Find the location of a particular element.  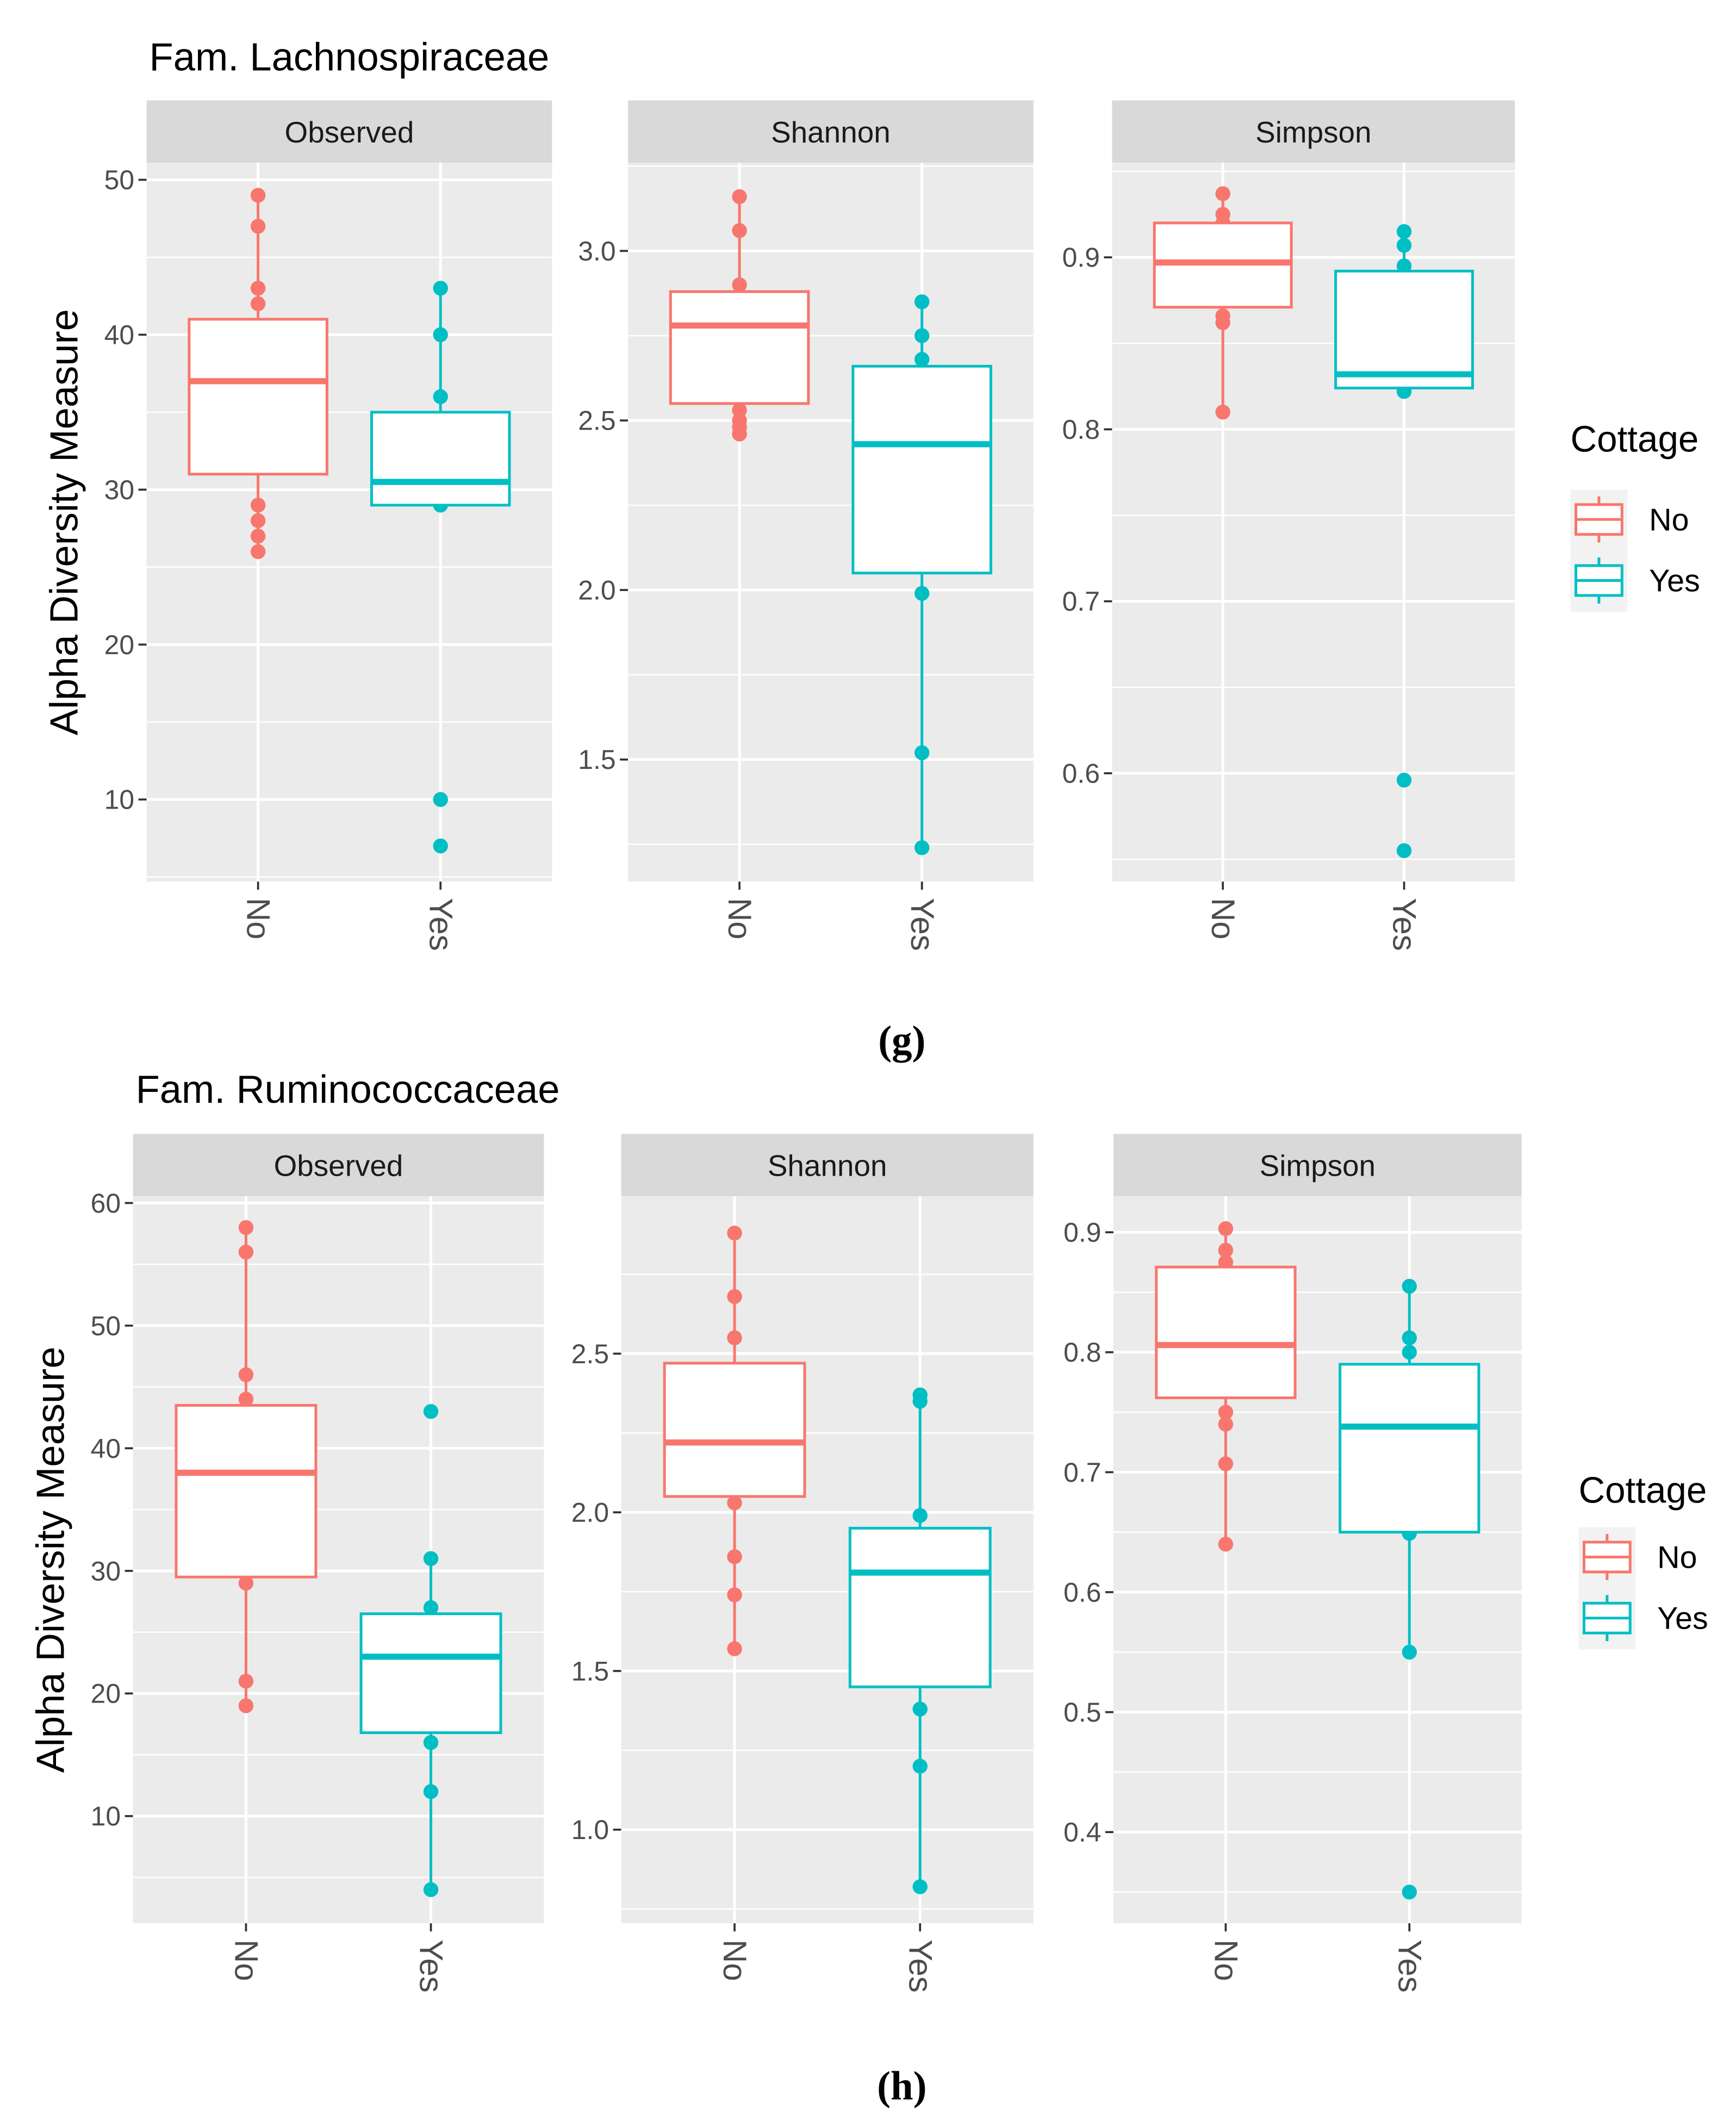

facet-simpson: Simpson 0.6 0.7 0.8 0.9 No Yes is located at coordinates (1288, 525).